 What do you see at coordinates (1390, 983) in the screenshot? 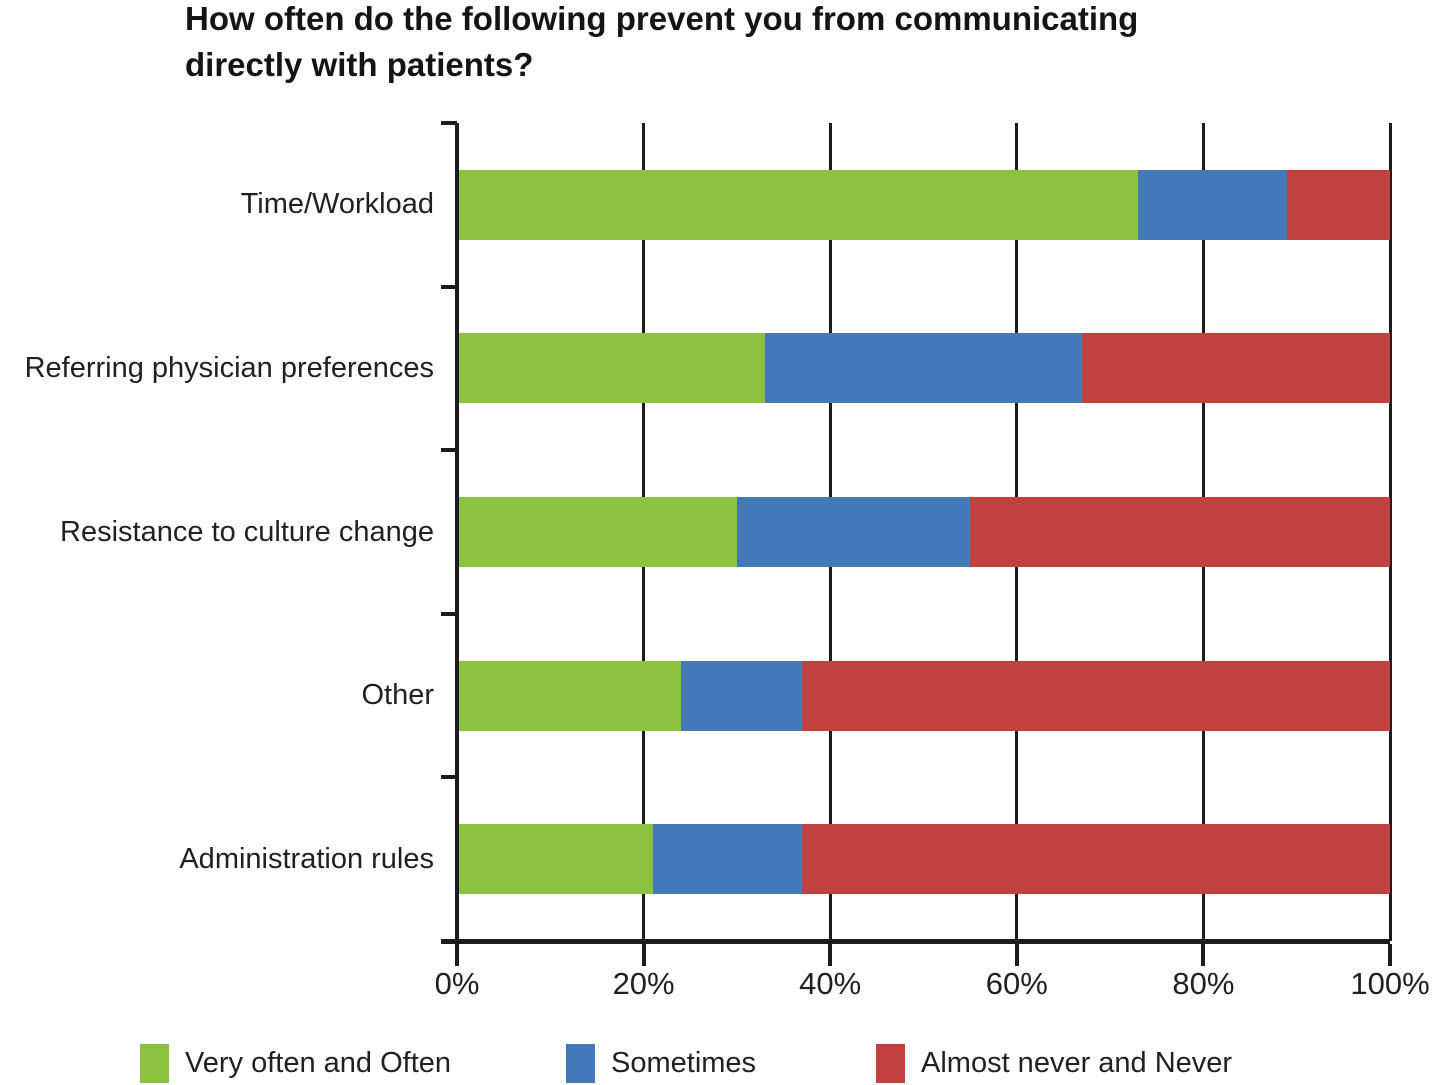
I see `x-tick-label: 100%` at bounding box center [1390, 983].